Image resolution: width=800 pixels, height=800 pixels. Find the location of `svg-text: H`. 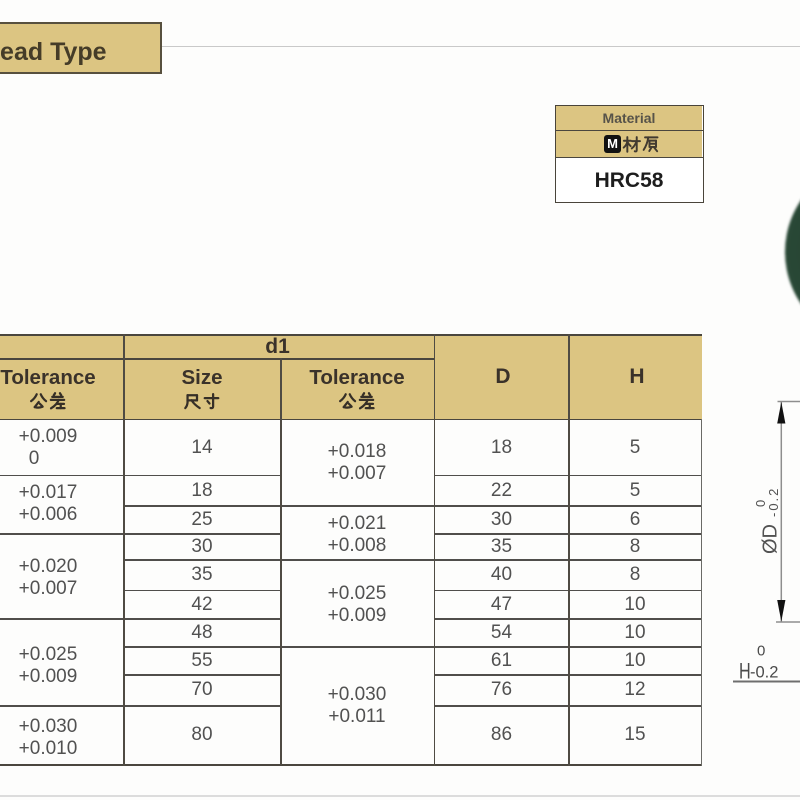

svg-text: H is located at coordinates (745, 671).